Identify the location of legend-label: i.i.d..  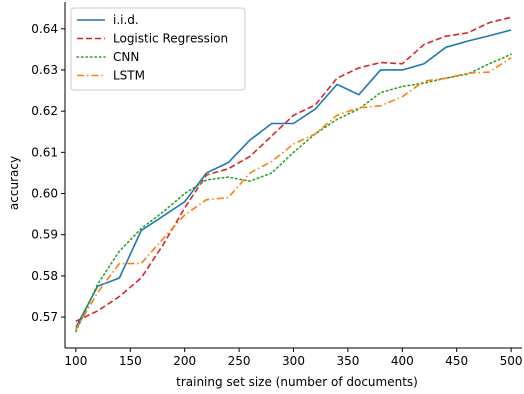
(126, 20).